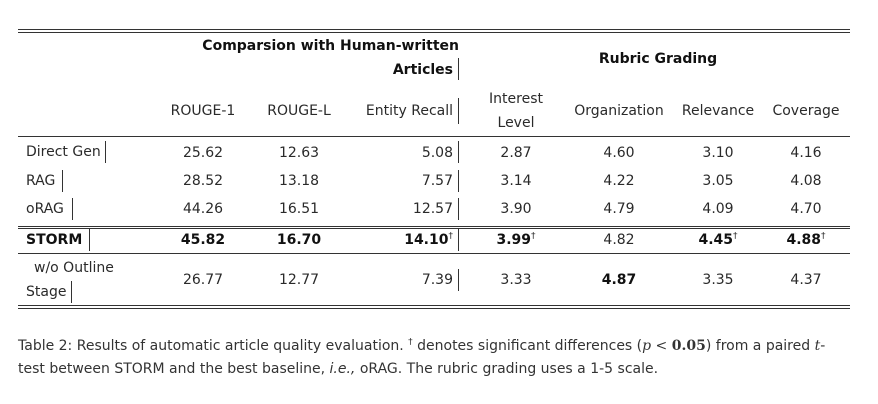  What do you see at coordinates (299, 181) in the screenshot?
I see `cell: 13.18` at bounding box center [299, 181].